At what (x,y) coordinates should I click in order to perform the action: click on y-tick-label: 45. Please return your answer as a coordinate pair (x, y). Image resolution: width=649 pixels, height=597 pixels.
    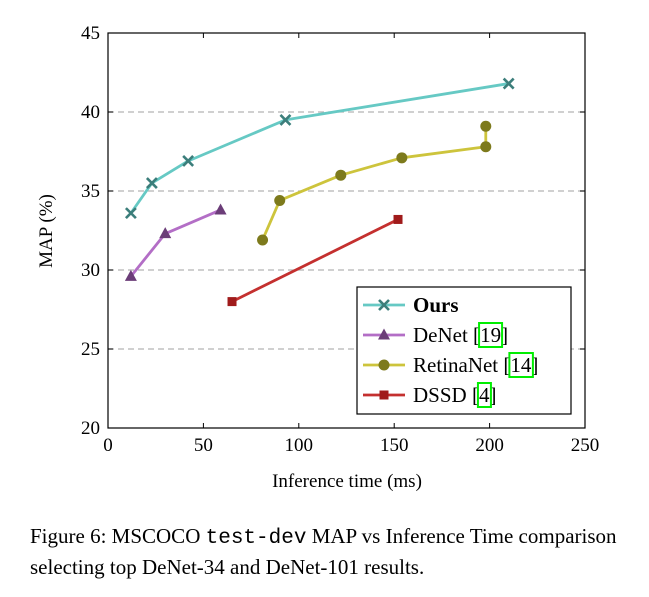
    Looking at the image, I should click on (90, 33).